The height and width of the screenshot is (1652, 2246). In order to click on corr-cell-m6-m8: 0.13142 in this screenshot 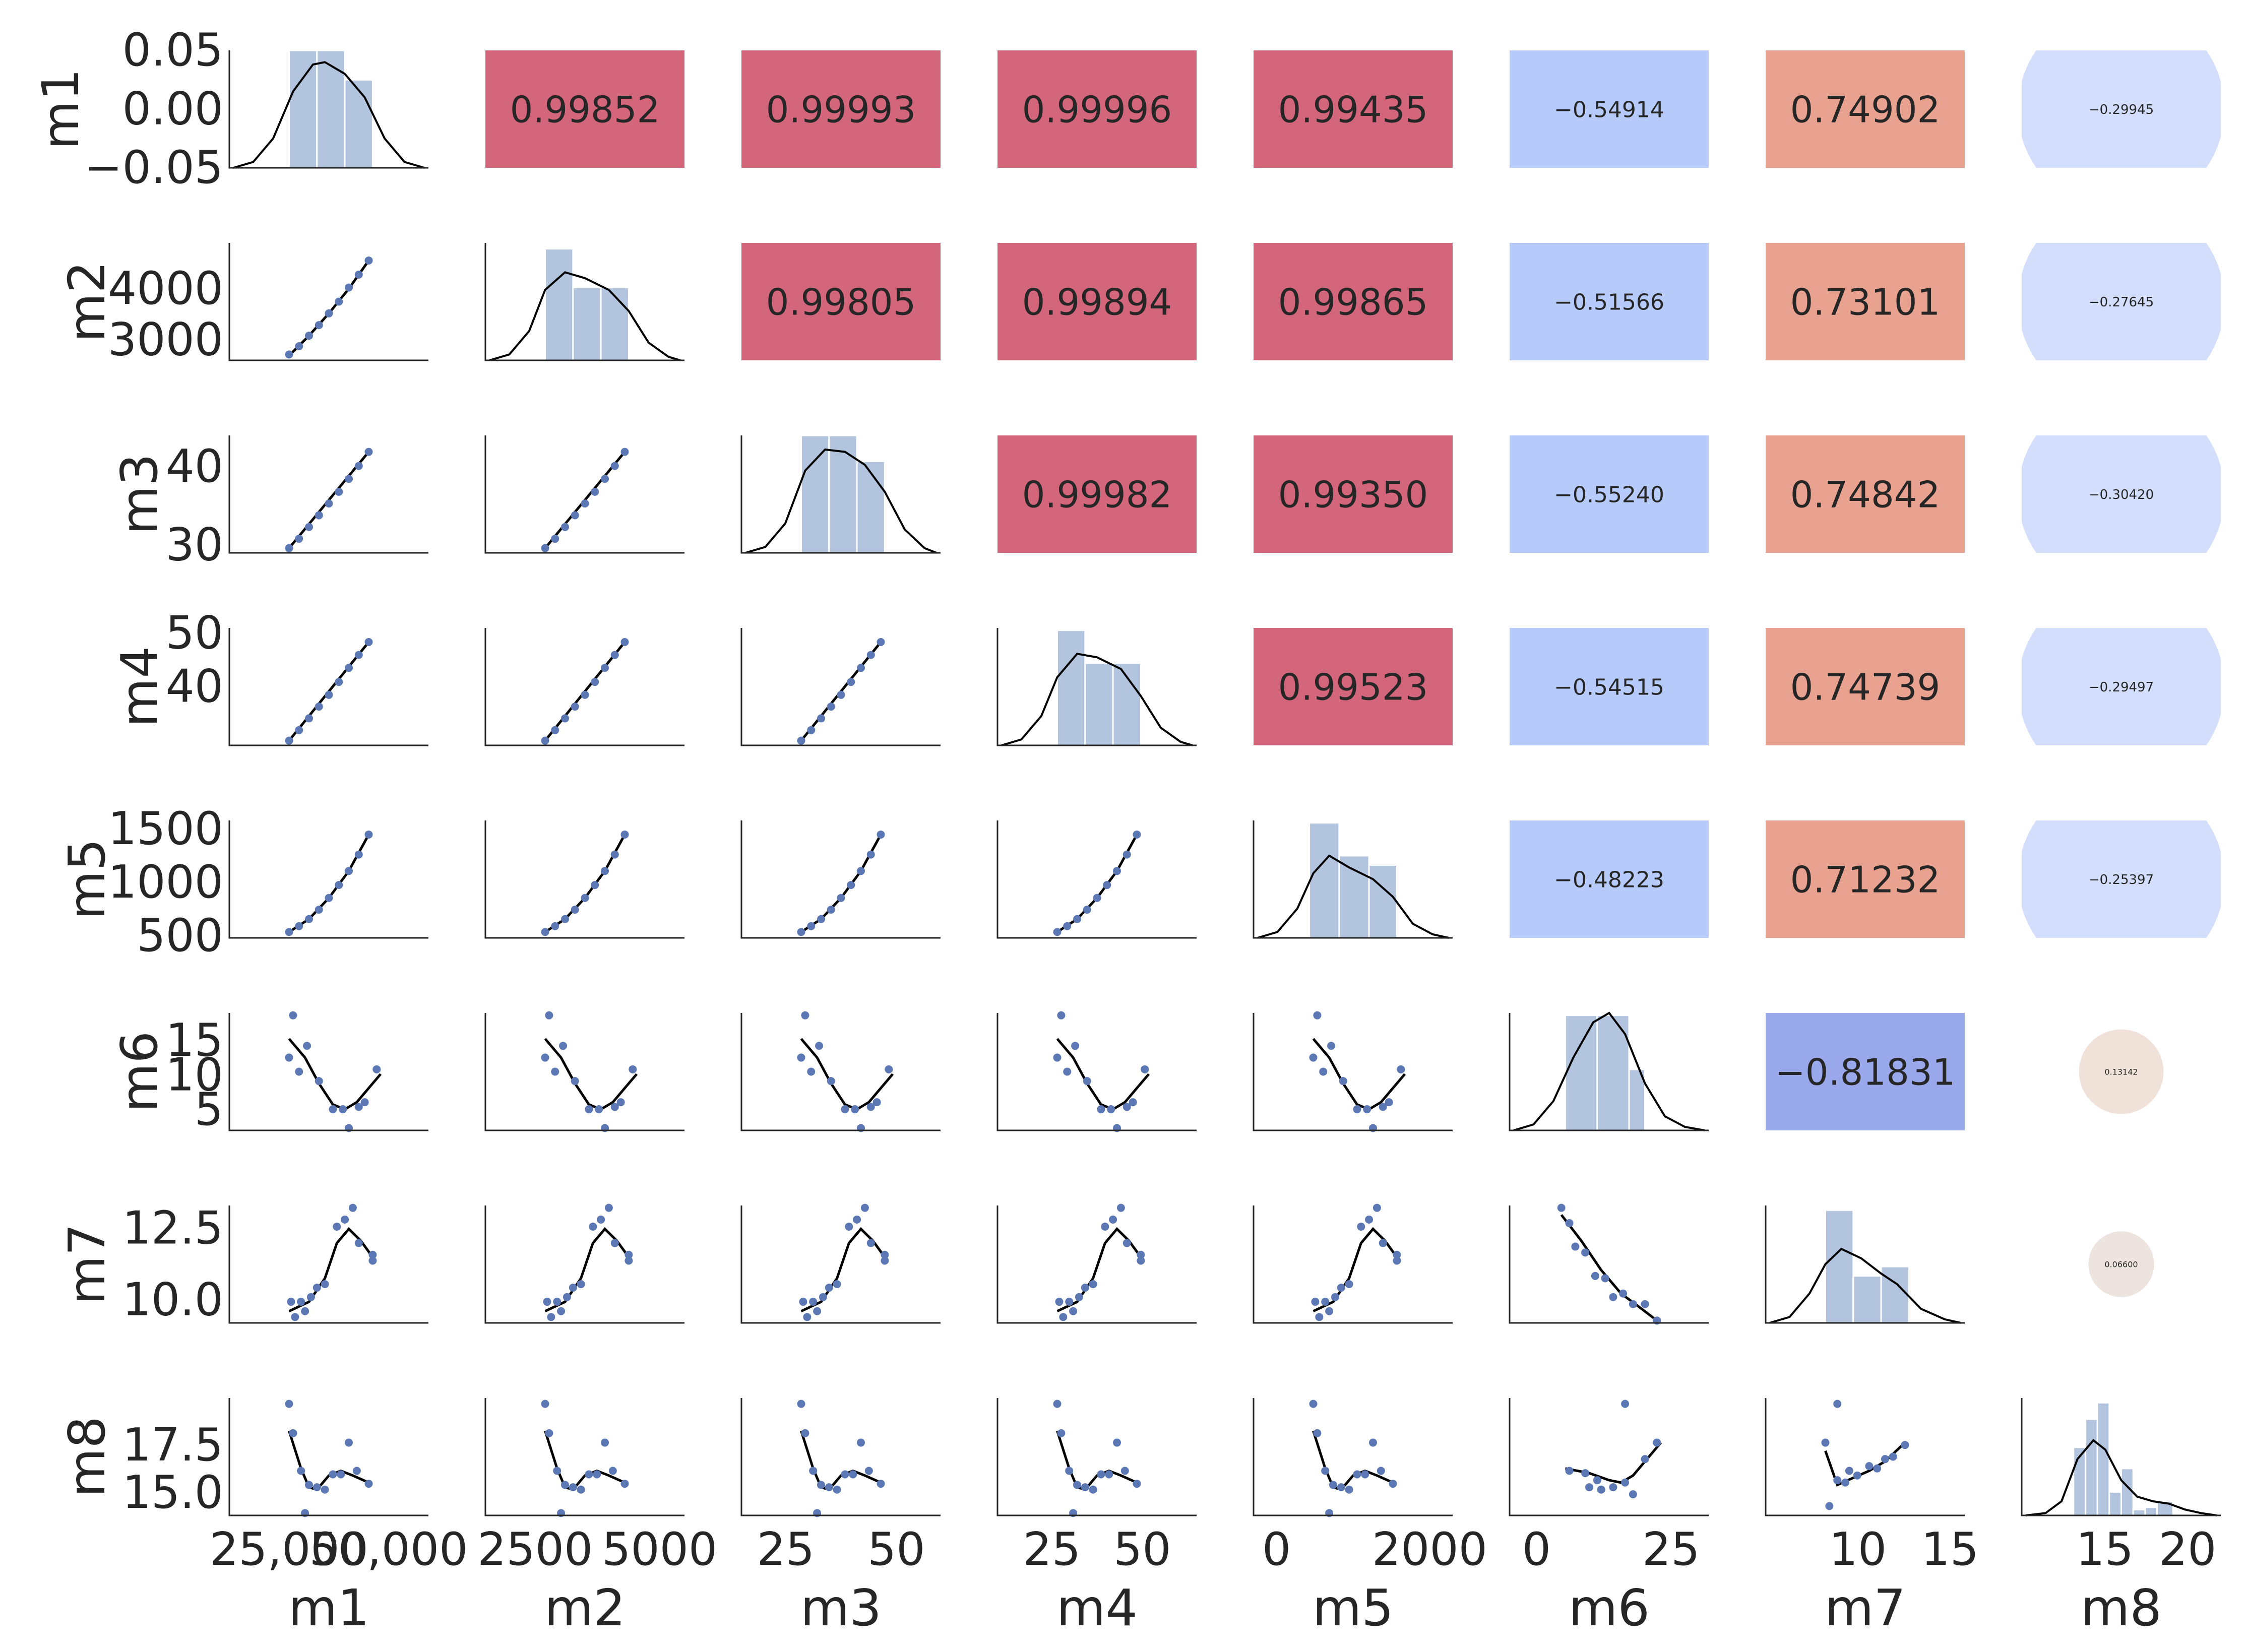, I will do `click(2121, 1071)`.